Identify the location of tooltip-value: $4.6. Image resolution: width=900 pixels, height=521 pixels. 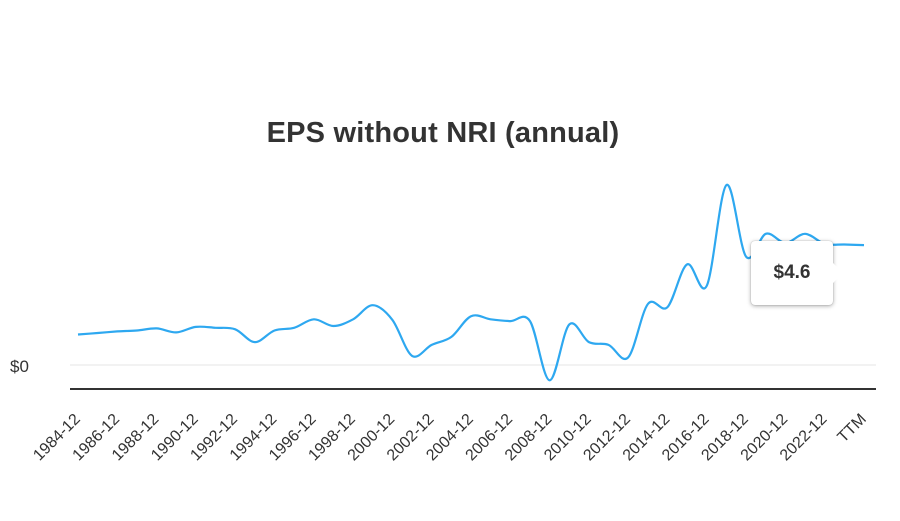
(792, 272).